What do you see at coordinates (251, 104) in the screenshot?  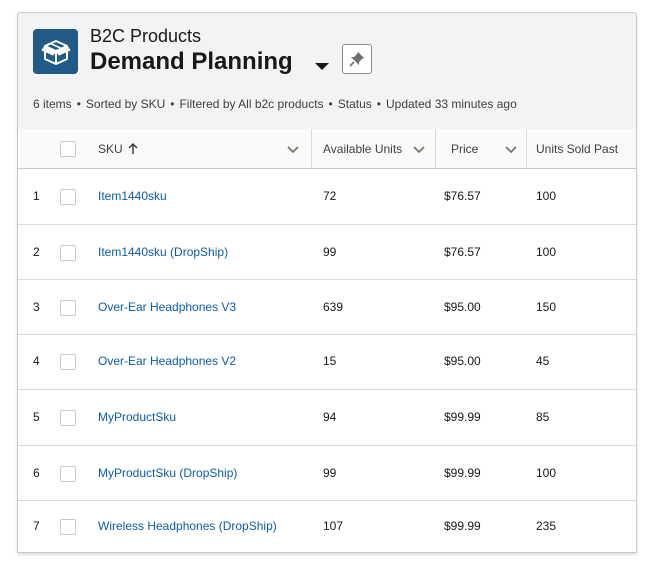 I see `filter-info: Filtered by All b2c products` at bounding box center [251, 104].